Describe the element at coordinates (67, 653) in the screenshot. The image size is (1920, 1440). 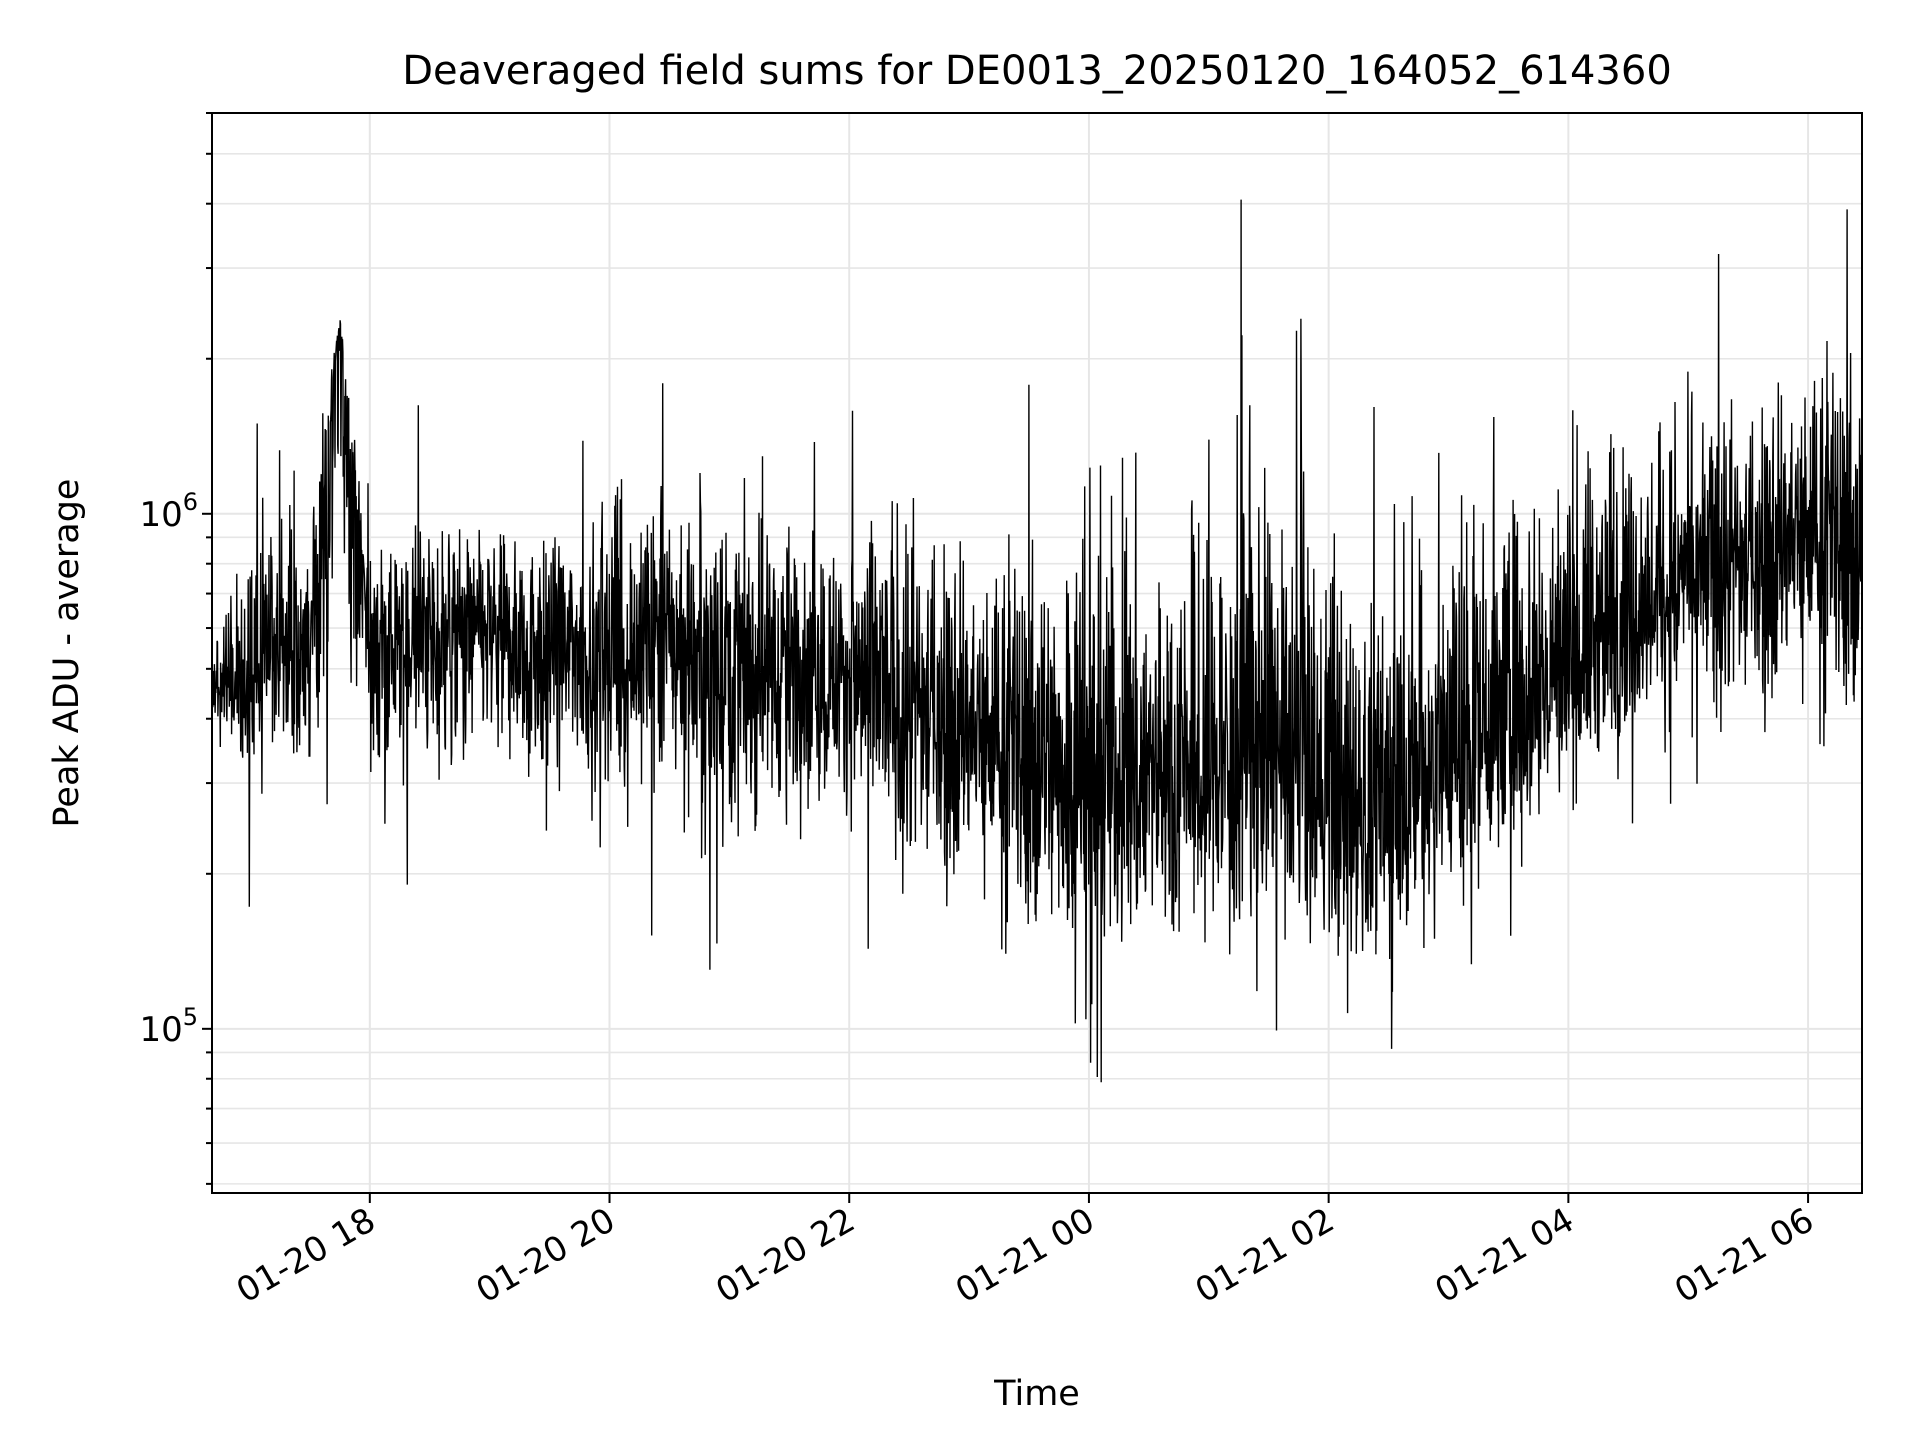
I see `y-axis-label: Peak ADU - average` at that location.